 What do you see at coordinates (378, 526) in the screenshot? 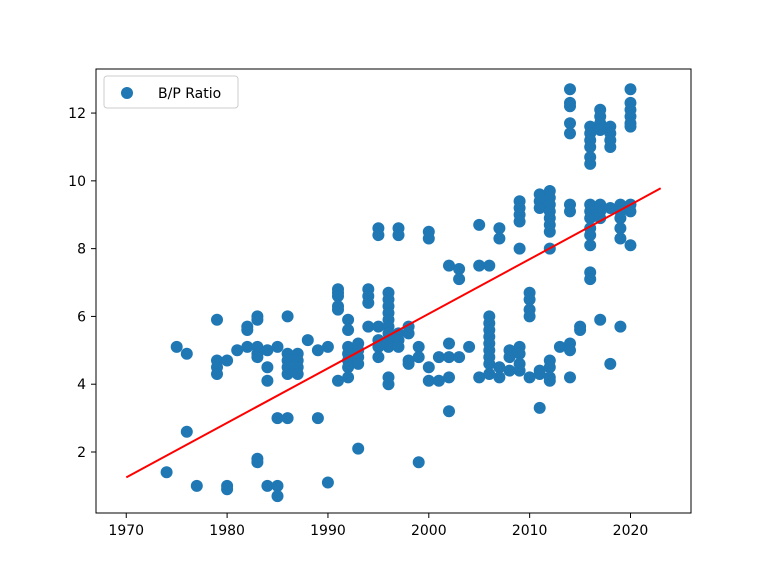
I see `x-axis: 1970 1980 1990 2000 2010 2020` at bounding box center [378, 526].